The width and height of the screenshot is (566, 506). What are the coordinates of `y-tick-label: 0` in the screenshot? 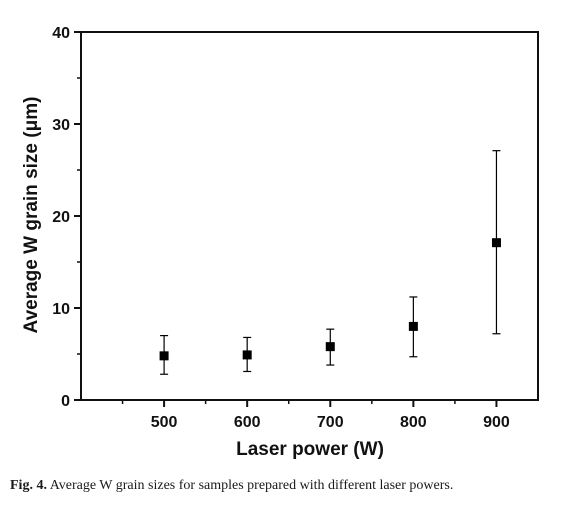 It's located at (65, 401).